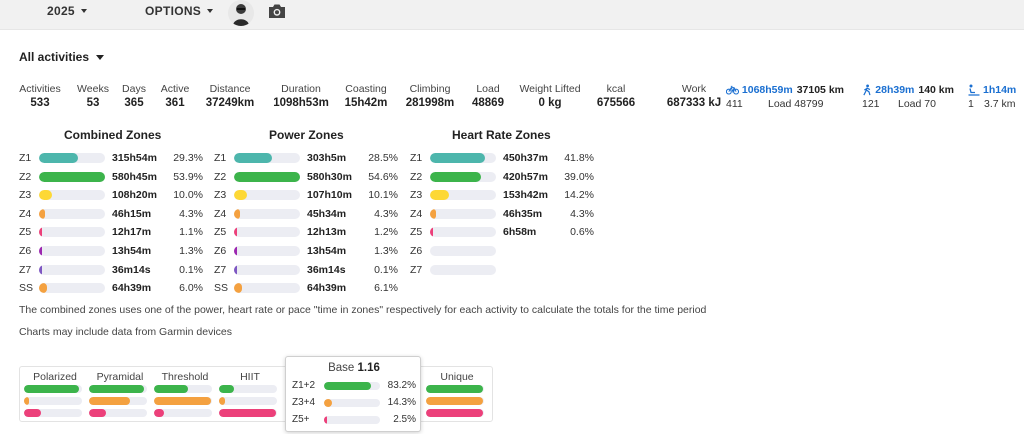  I want to click on zone-time: 107h10m, so click(329, 195).